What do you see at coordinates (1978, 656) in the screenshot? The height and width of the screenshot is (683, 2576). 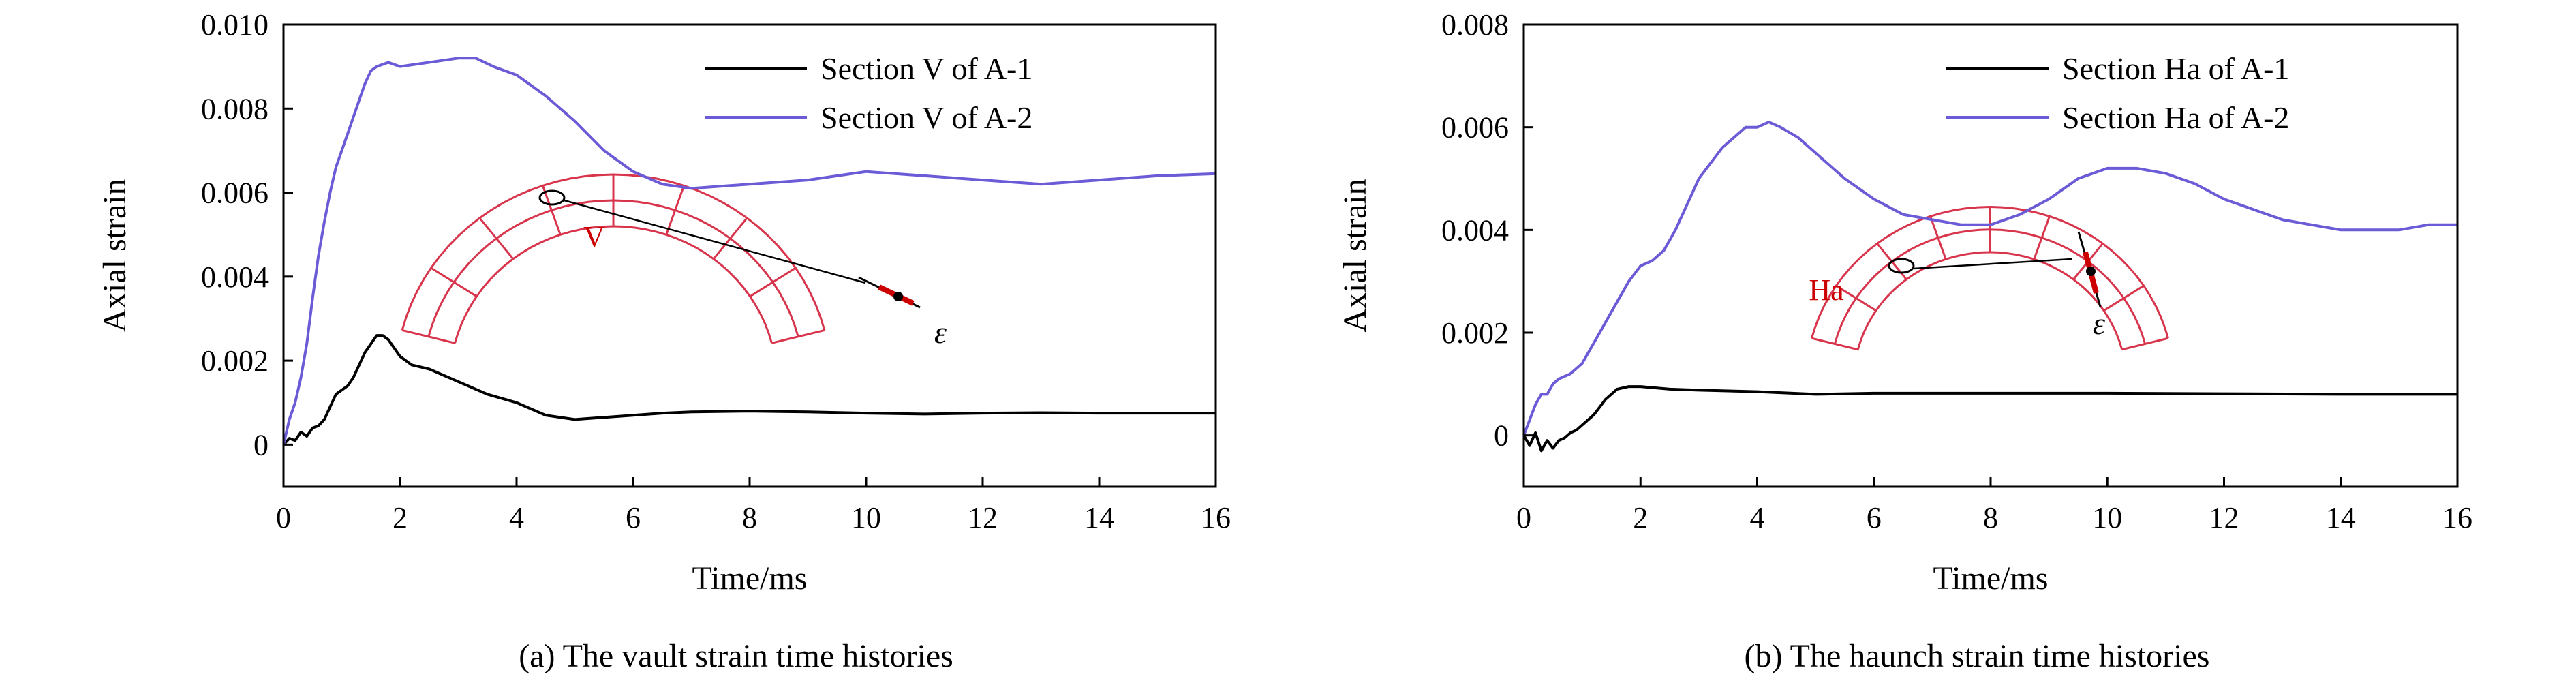 I see `panel-caption: (b) The haunch strain time histories` at bounding box center [1978, 656].